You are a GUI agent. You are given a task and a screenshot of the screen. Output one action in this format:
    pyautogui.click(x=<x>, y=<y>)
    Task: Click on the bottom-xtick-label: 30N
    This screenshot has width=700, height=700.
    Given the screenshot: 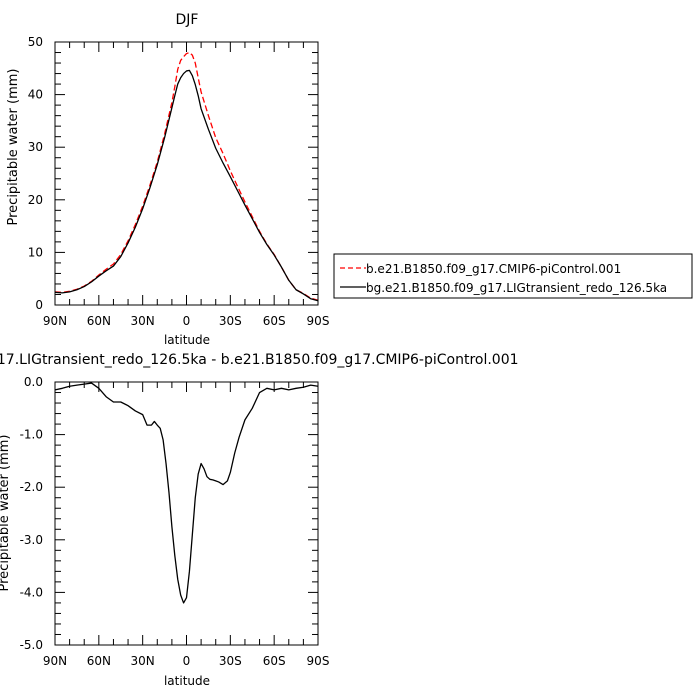 What is the action you would take?
    pyautogui.click(x=143, y=661)
    